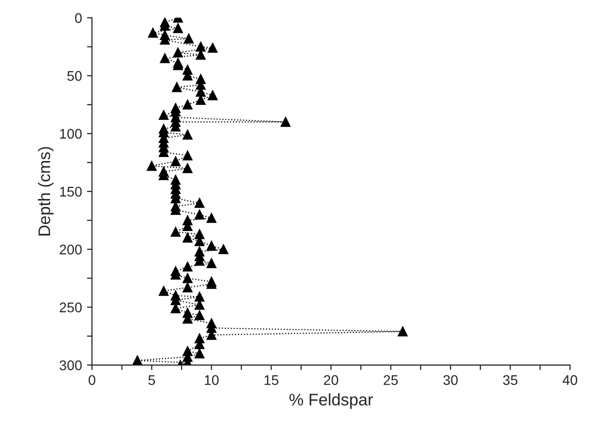 Image resolution: width=609 pixels, height=424 pixels. What do you see at coordinates (46, 191) in the screenshot?
I see `y-axis-title: Depth (cms)` at bounding box center [46, 191].